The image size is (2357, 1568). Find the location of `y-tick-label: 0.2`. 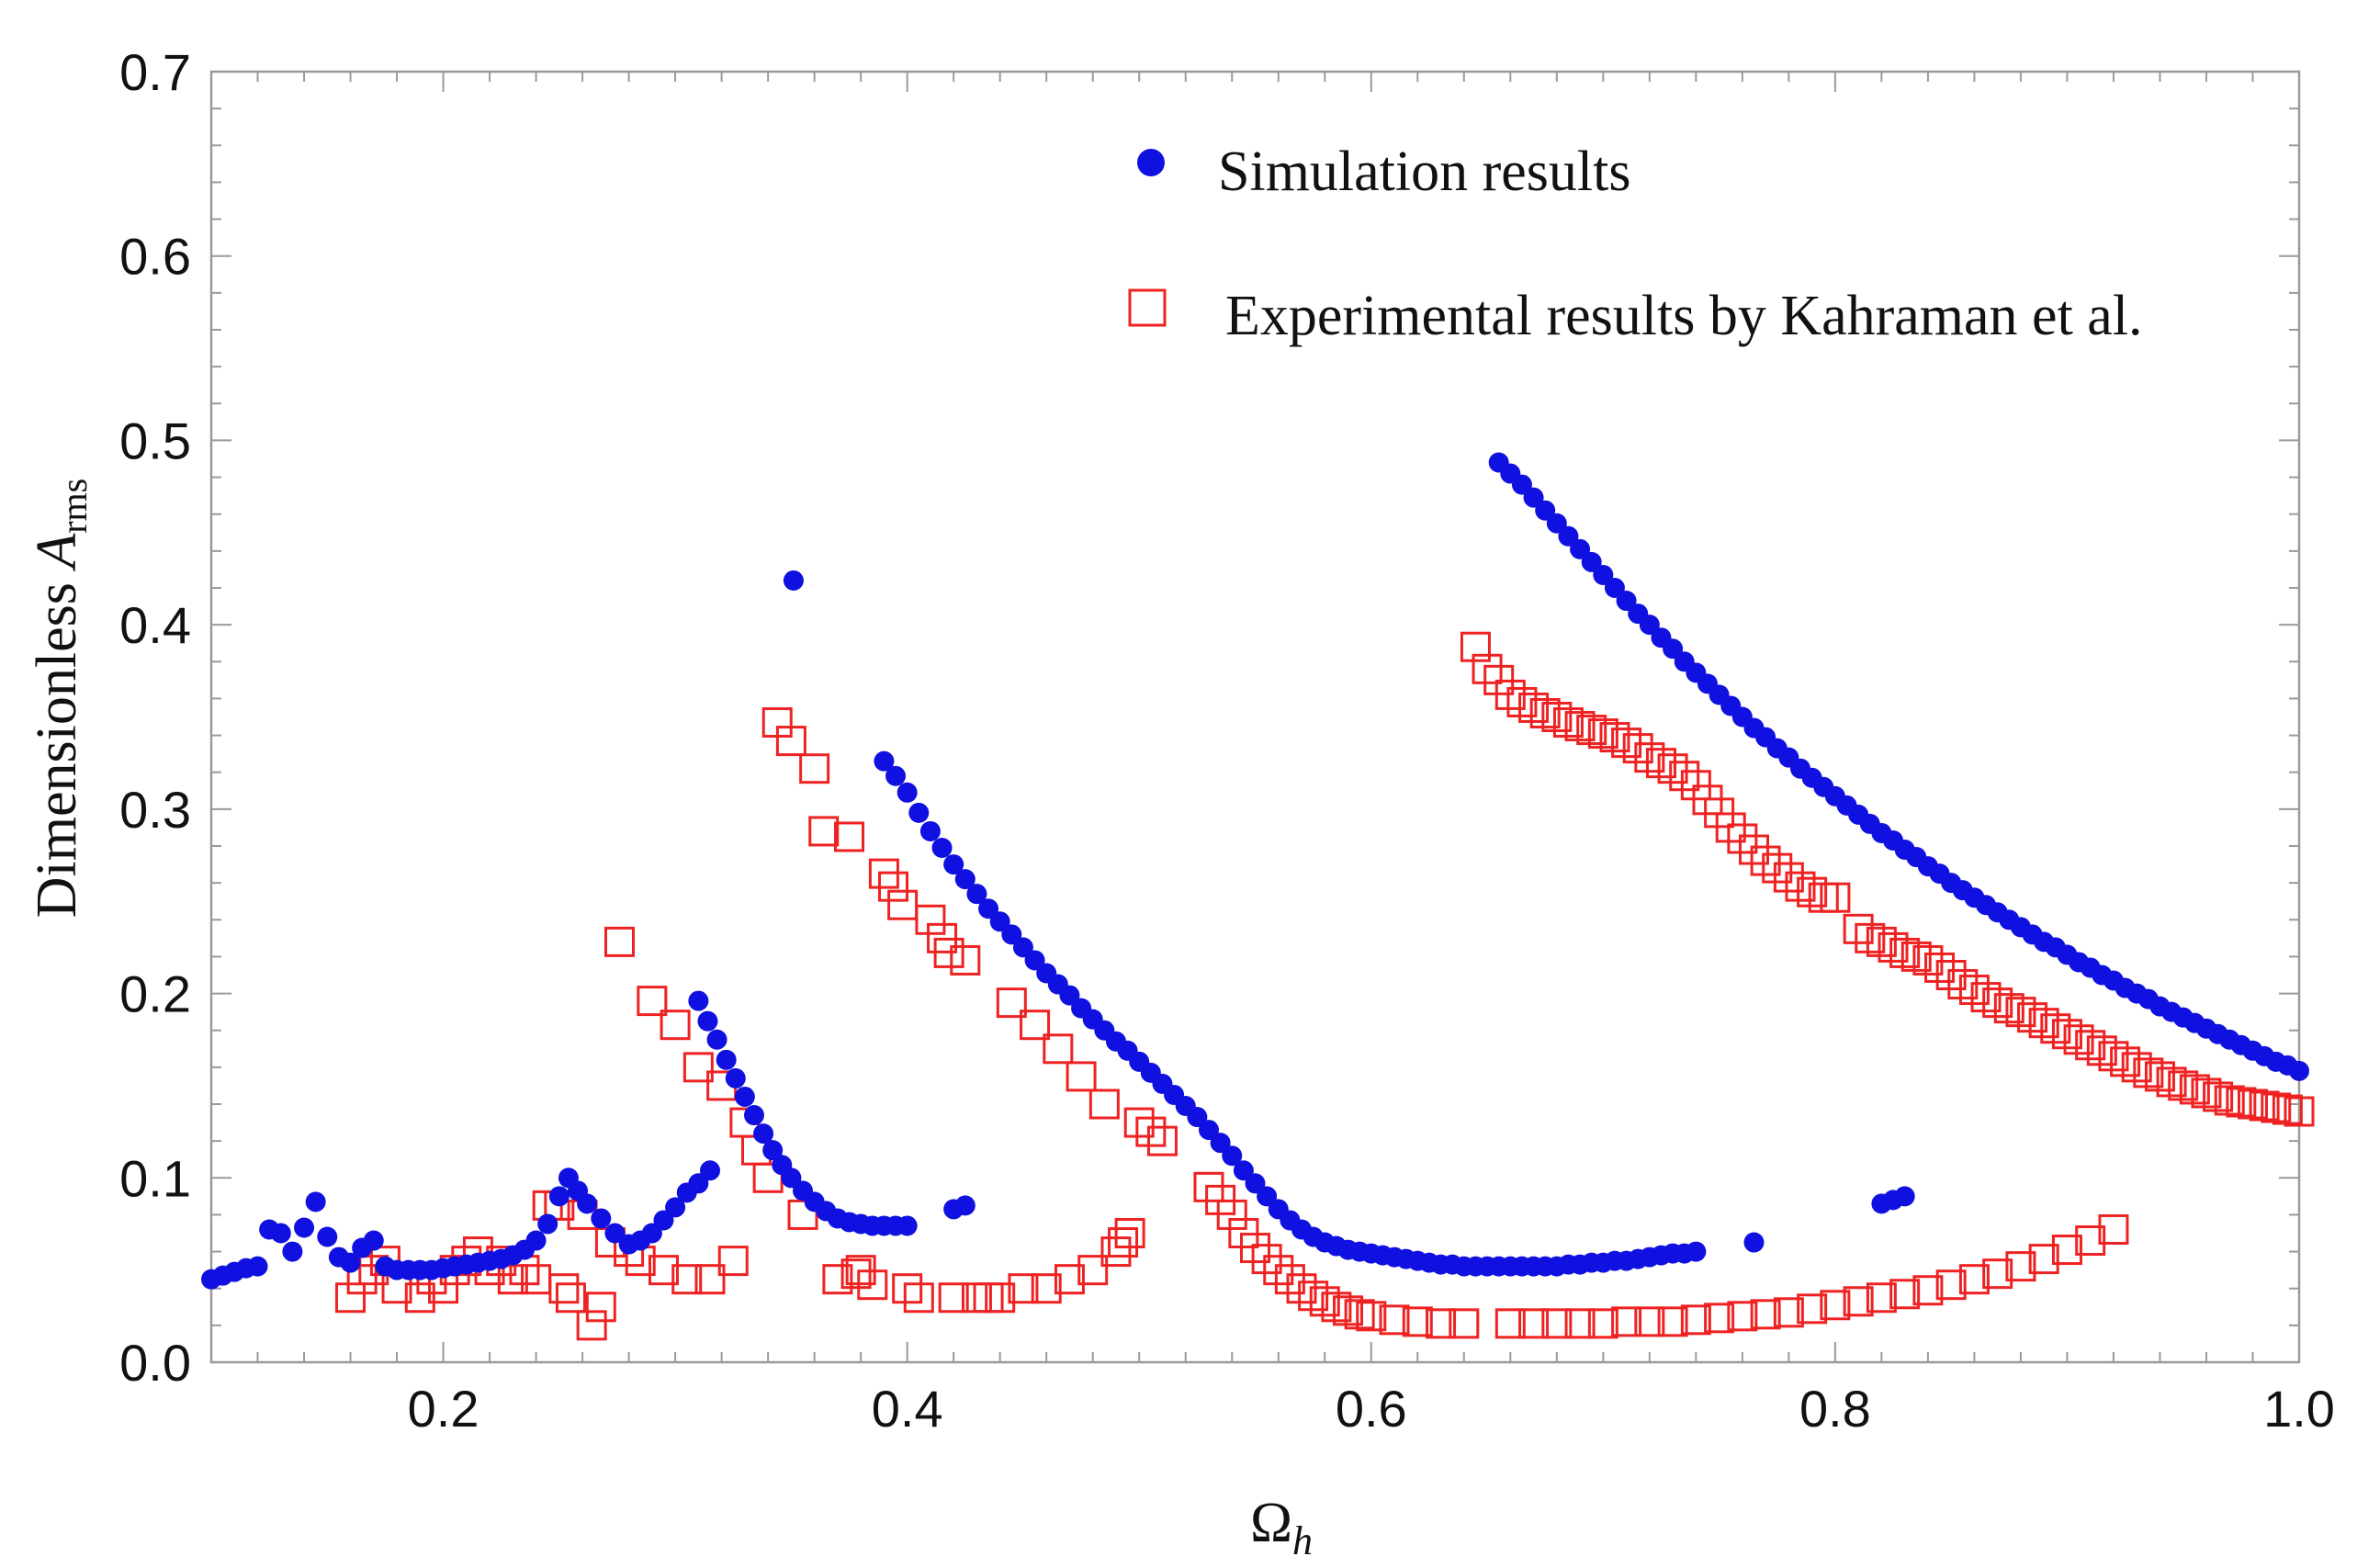

y-tick-label: 0.2 is located at coordinates (155, 994).